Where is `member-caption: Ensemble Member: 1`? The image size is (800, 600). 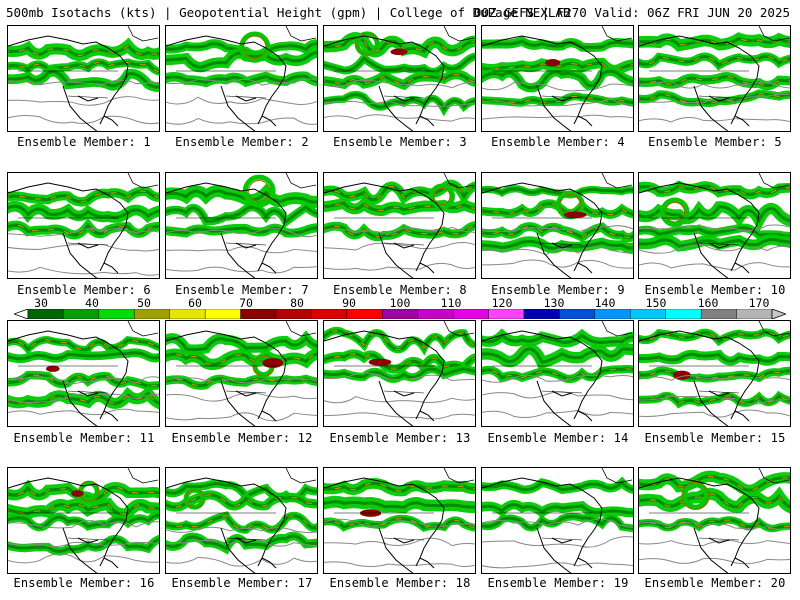 member-caption: Ensemble Member: 1 is located at coordinates (84, 142).